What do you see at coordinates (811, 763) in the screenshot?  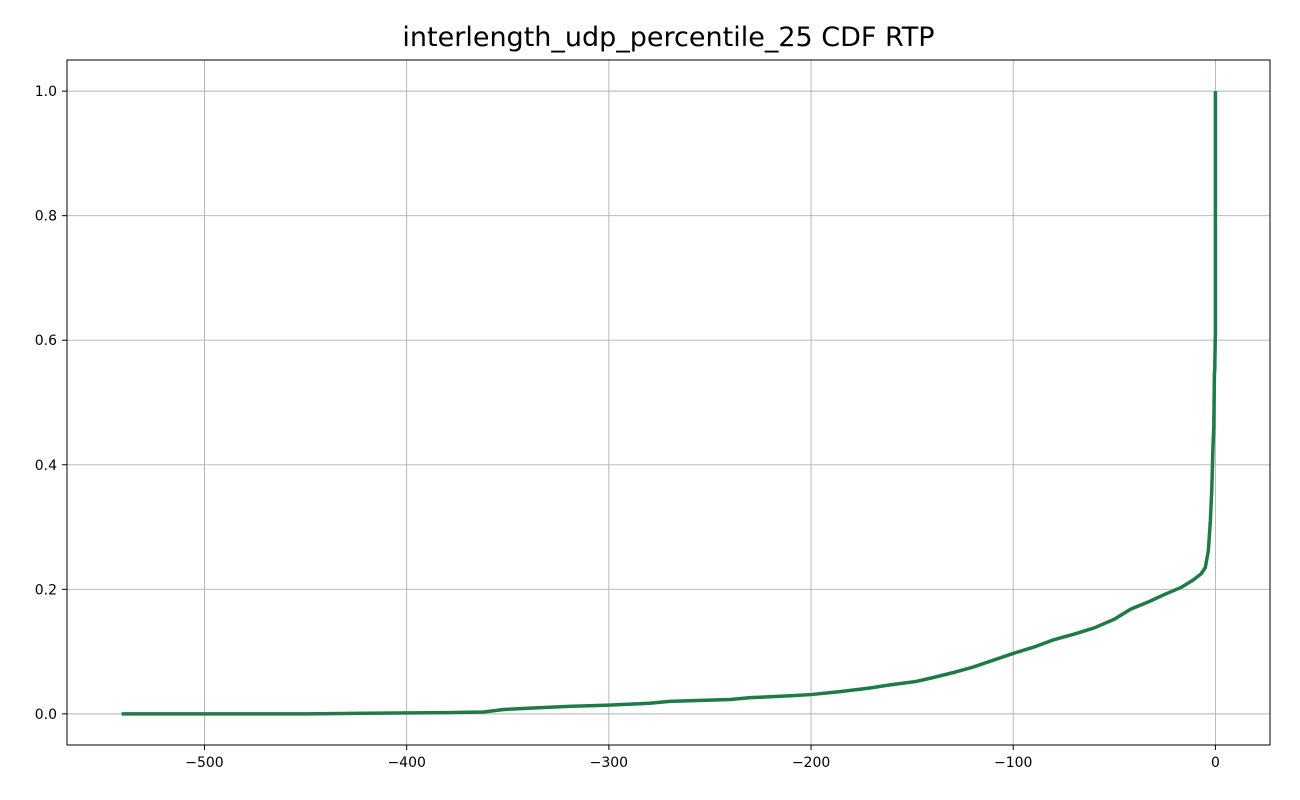 I see `x-tick-label: −200` at bounding box center [811, 763].